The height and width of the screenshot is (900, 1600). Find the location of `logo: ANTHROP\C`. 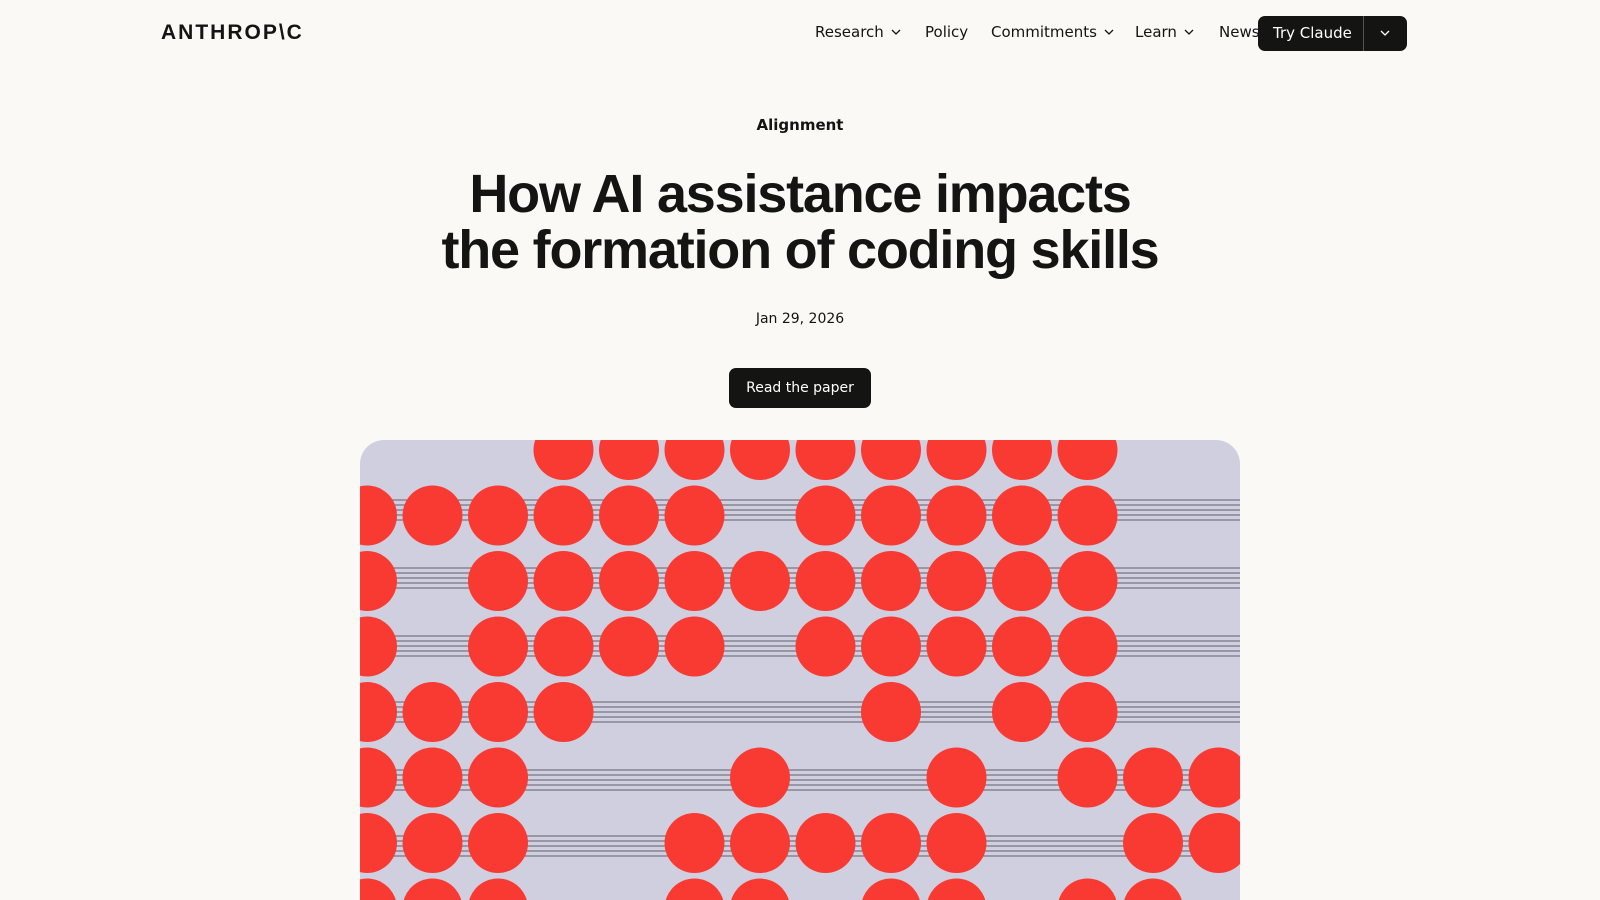

logo: ANTHROP\C is located at coordinates (232, 32).